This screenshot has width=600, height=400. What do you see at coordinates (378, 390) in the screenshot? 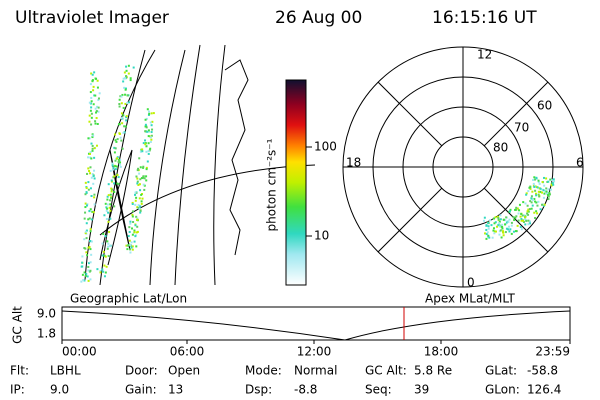
I see `status-label: Seq:` at bounding box center [378, 390].